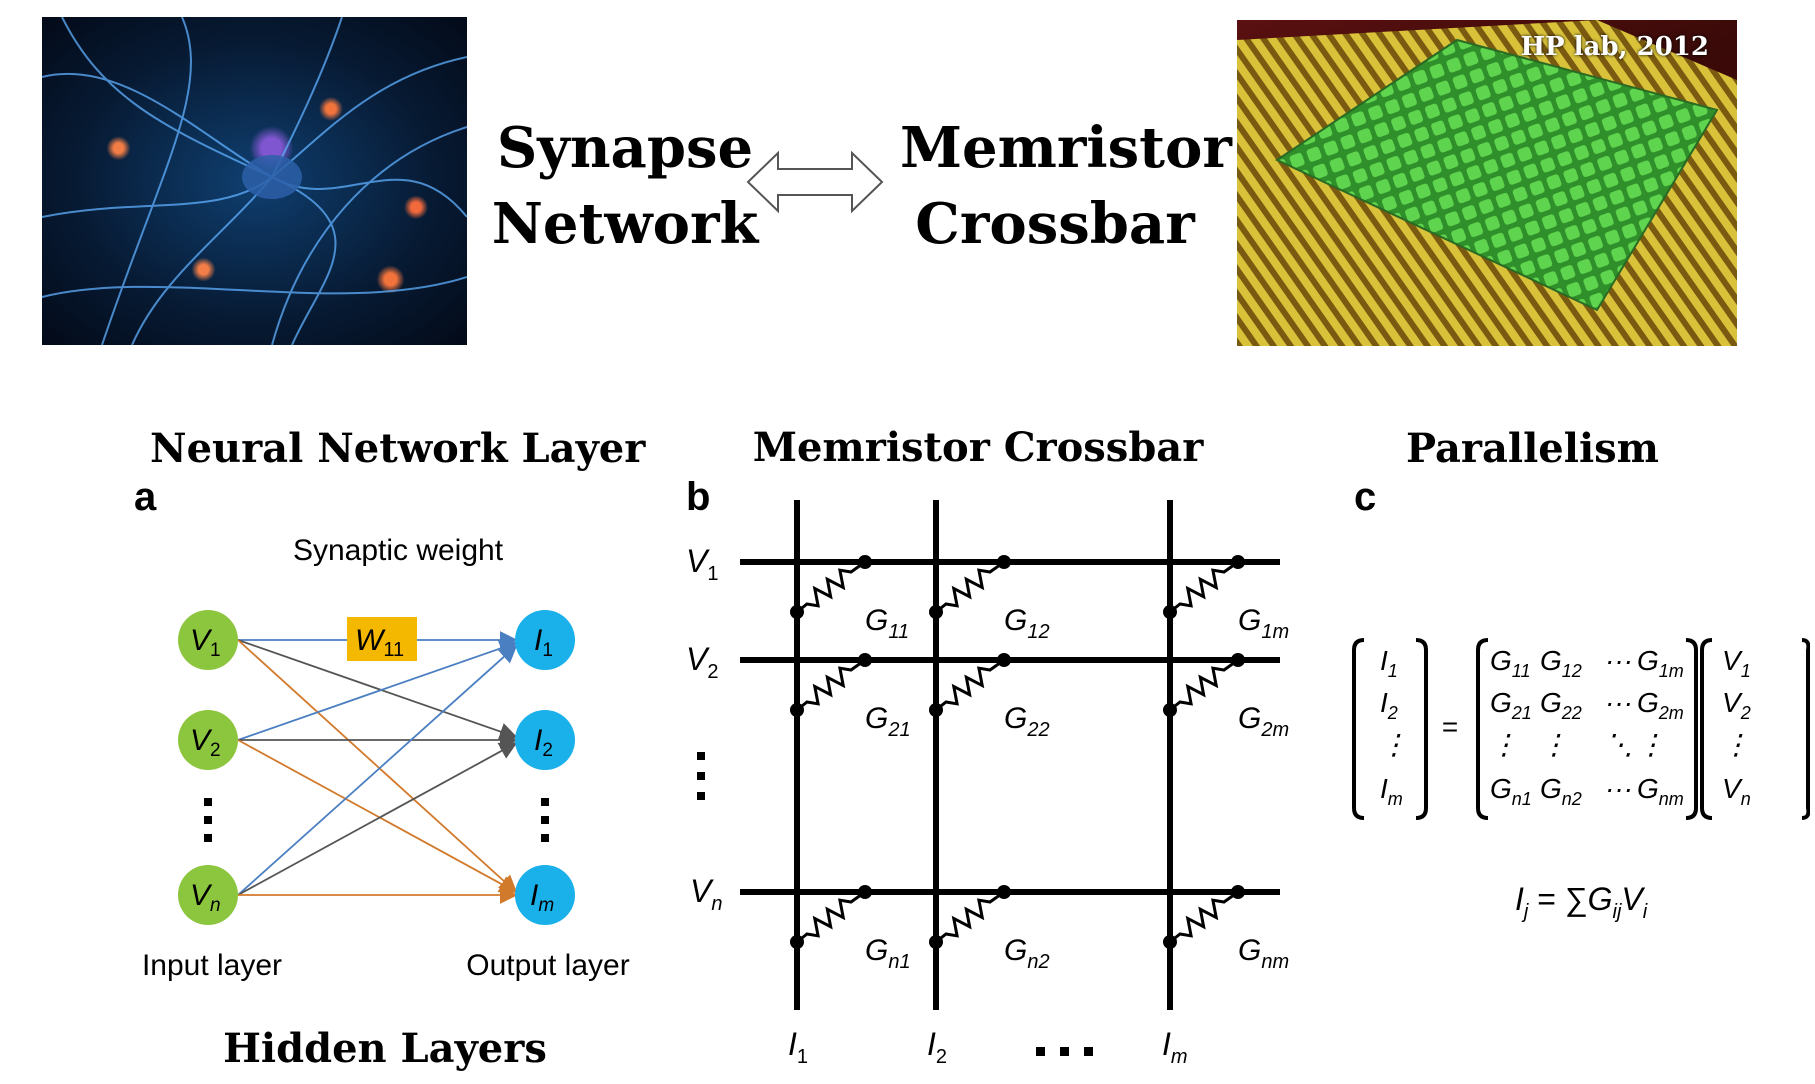 The height and width of the screenshot is (1084, 1815). What do you see at coordinates (1706, 729) in the screenshot?
I see `v-bracket-left` at bounding box center [1706, 729].